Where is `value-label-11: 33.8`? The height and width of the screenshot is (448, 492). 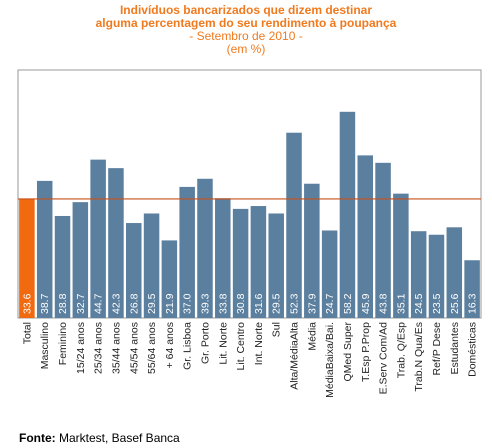 value-label-11: 33.8 is located at coordinates (223, 303).